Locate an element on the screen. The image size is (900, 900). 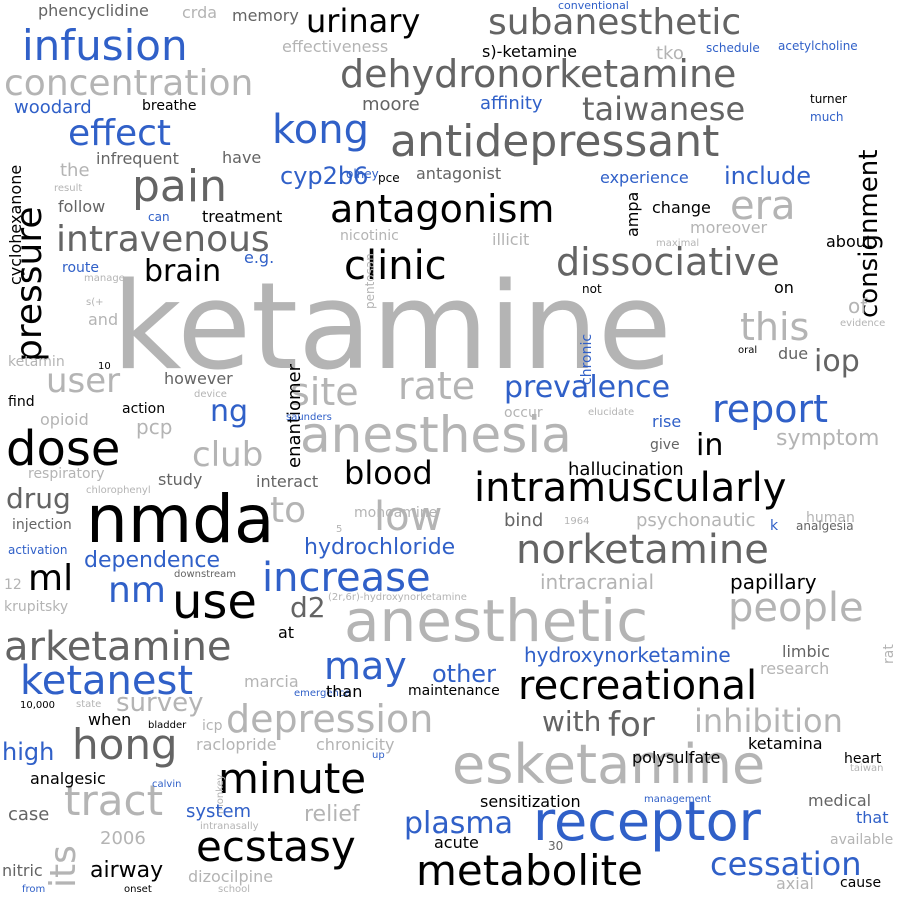
word-120: of is located at coordinates (858, 306).